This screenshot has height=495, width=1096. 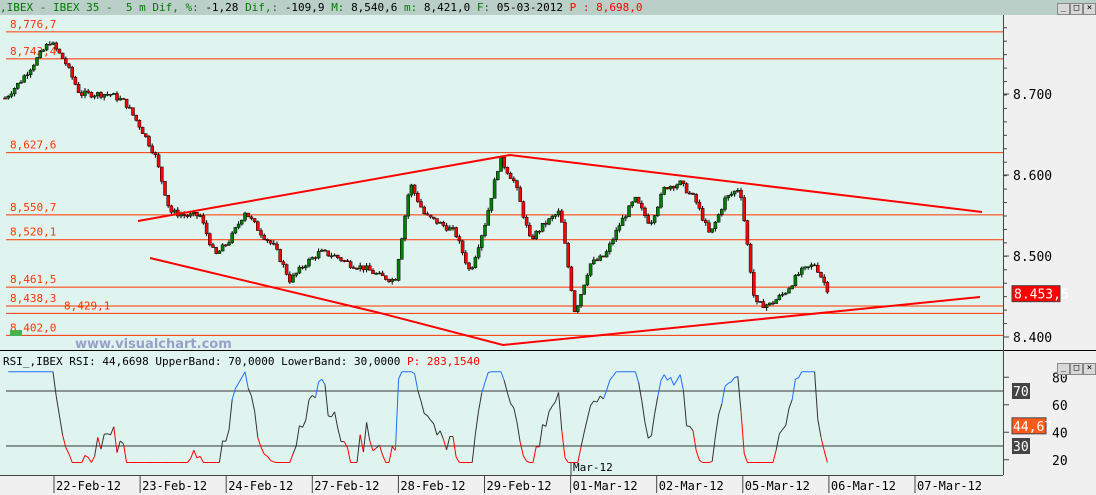 What do you see at coordinates (1029, 426) in the screenshot?
I see `rsi-last-badge` at bounding box center [1029, 426].